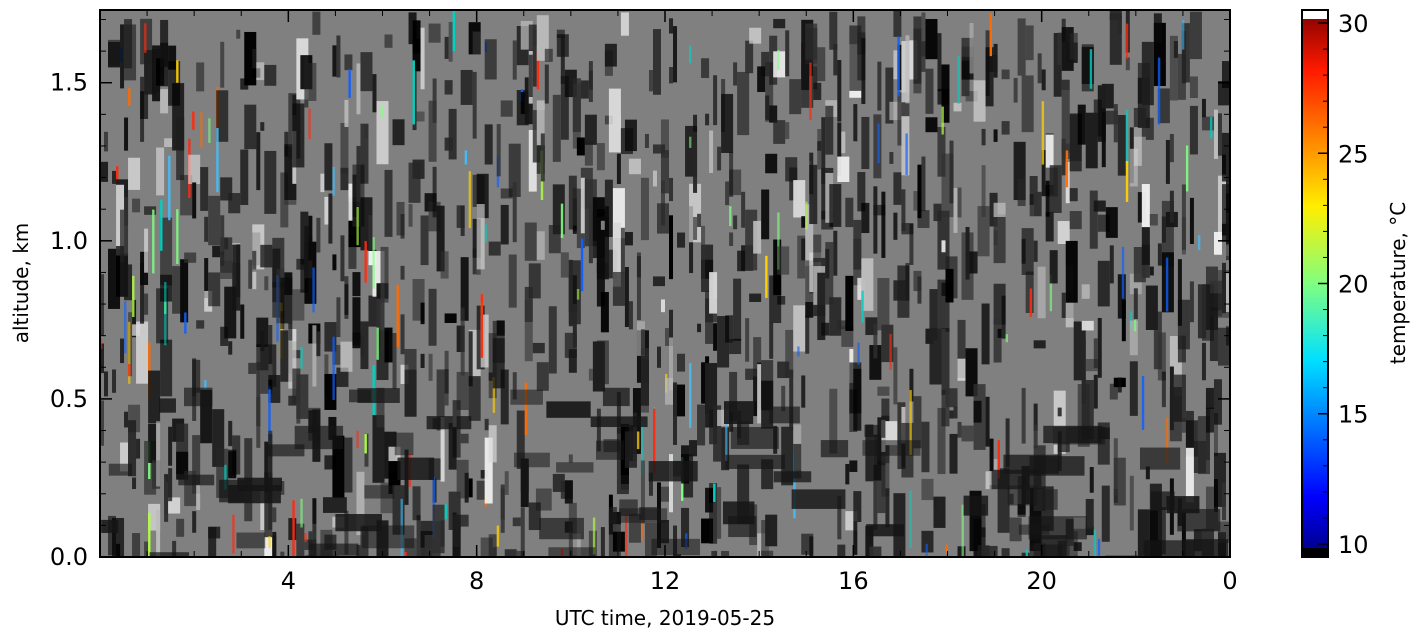 The width and height of the screenshot is (1423, 636). I want to click on y-tick-label: 1.0, so click(69, 241).